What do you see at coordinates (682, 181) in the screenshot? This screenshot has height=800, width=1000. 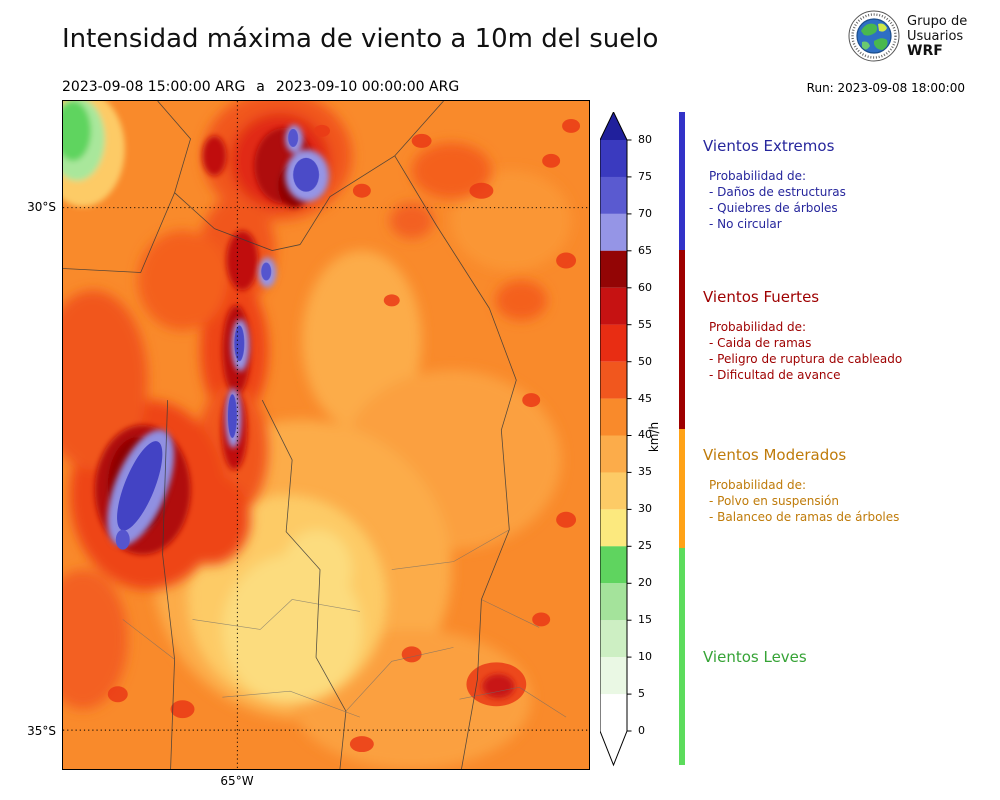 I see `category-bar-extremos` at bounding box center [682, 181].